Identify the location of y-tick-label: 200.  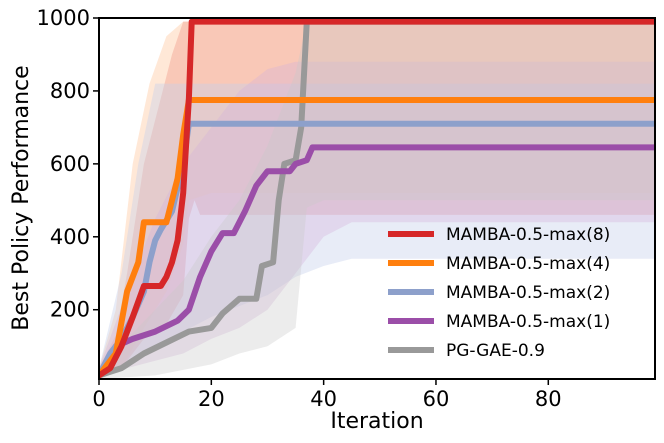
(70, 310).